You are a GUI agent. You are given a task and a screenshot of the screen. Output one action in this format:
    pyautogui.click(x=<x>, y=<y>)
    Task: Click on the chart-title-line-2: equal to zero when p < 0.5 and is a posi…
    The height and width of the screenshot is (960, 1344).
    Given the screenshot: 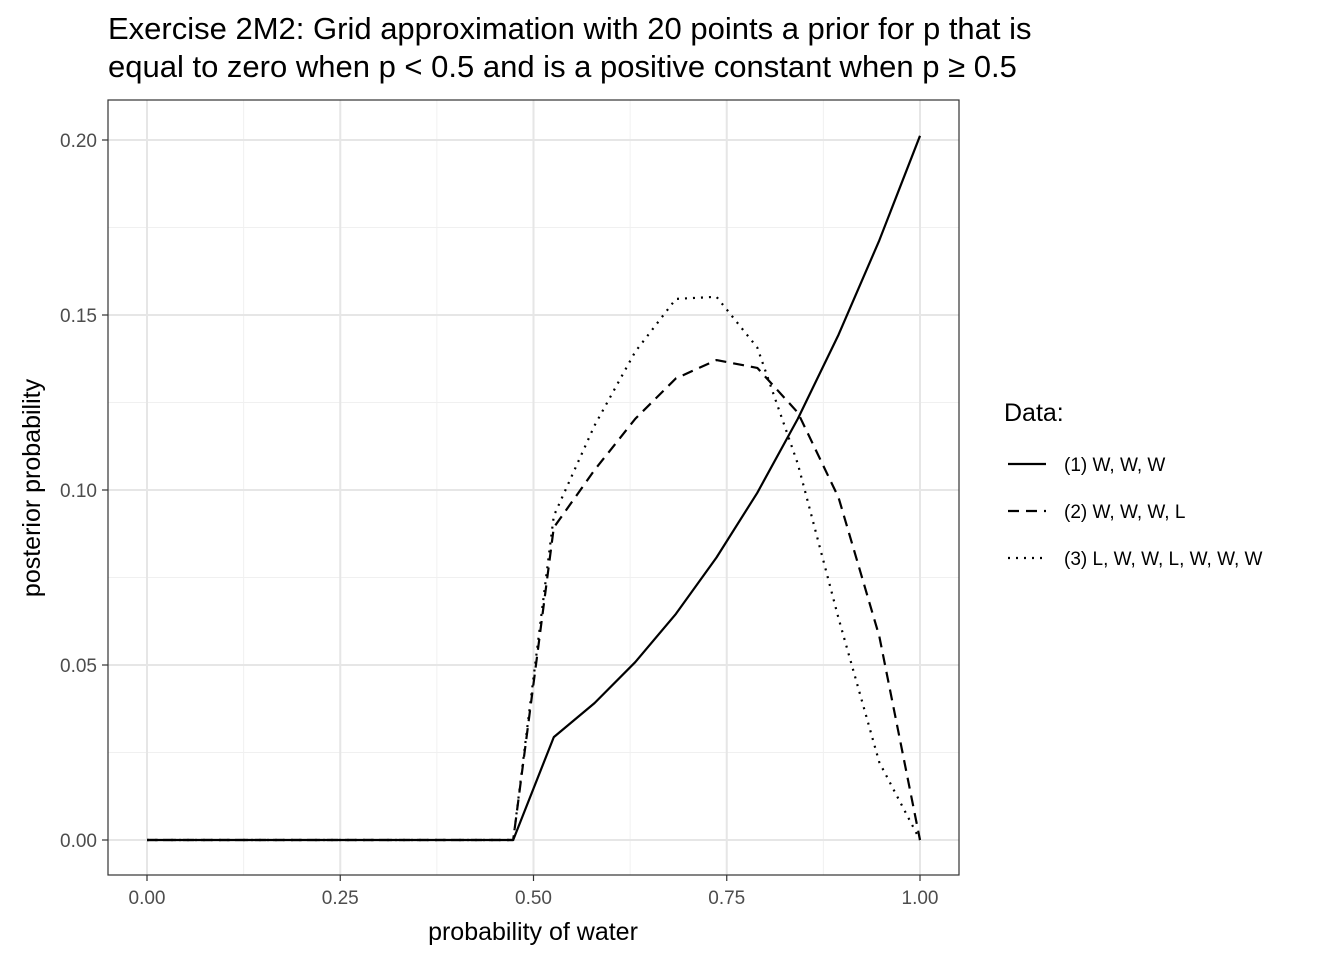 What is the action you would take?
    pyautogui.click(x=562, y=66)
    